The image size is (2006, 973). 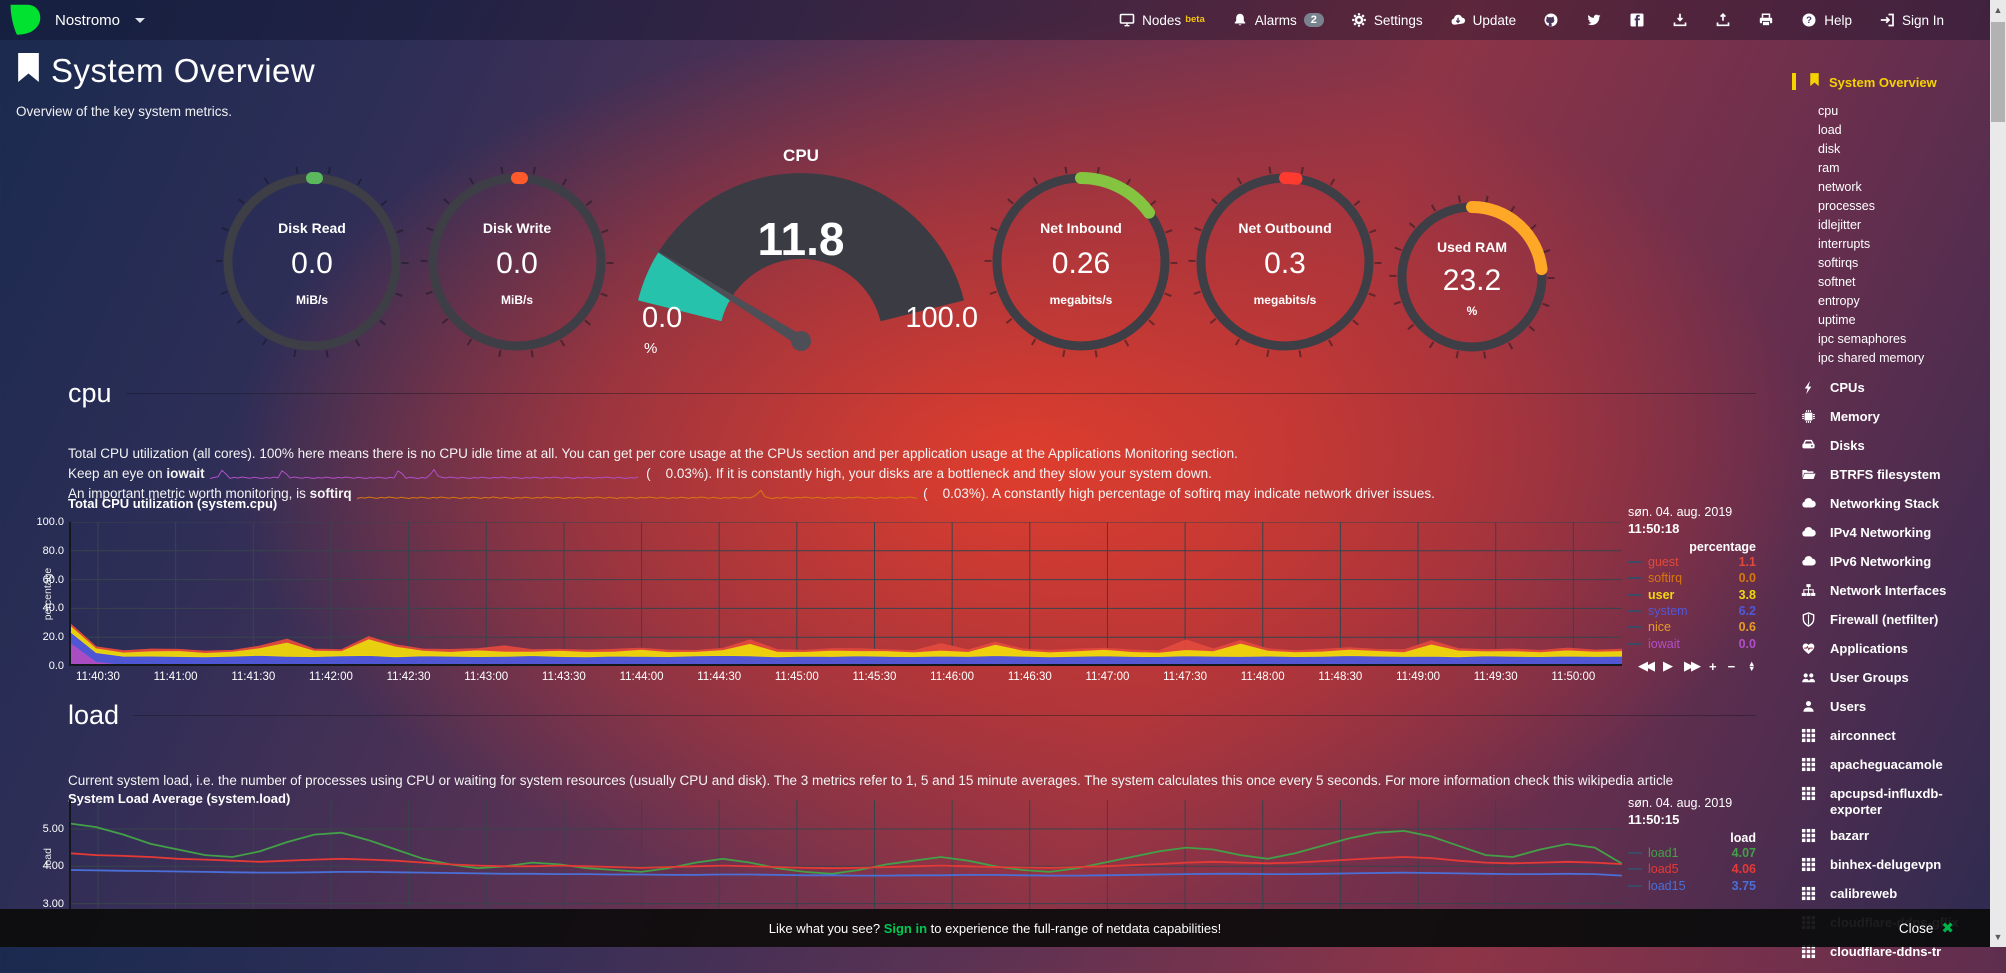 I want to click on x-axis-tick: 11:46:00, so click(x=952, y=677).